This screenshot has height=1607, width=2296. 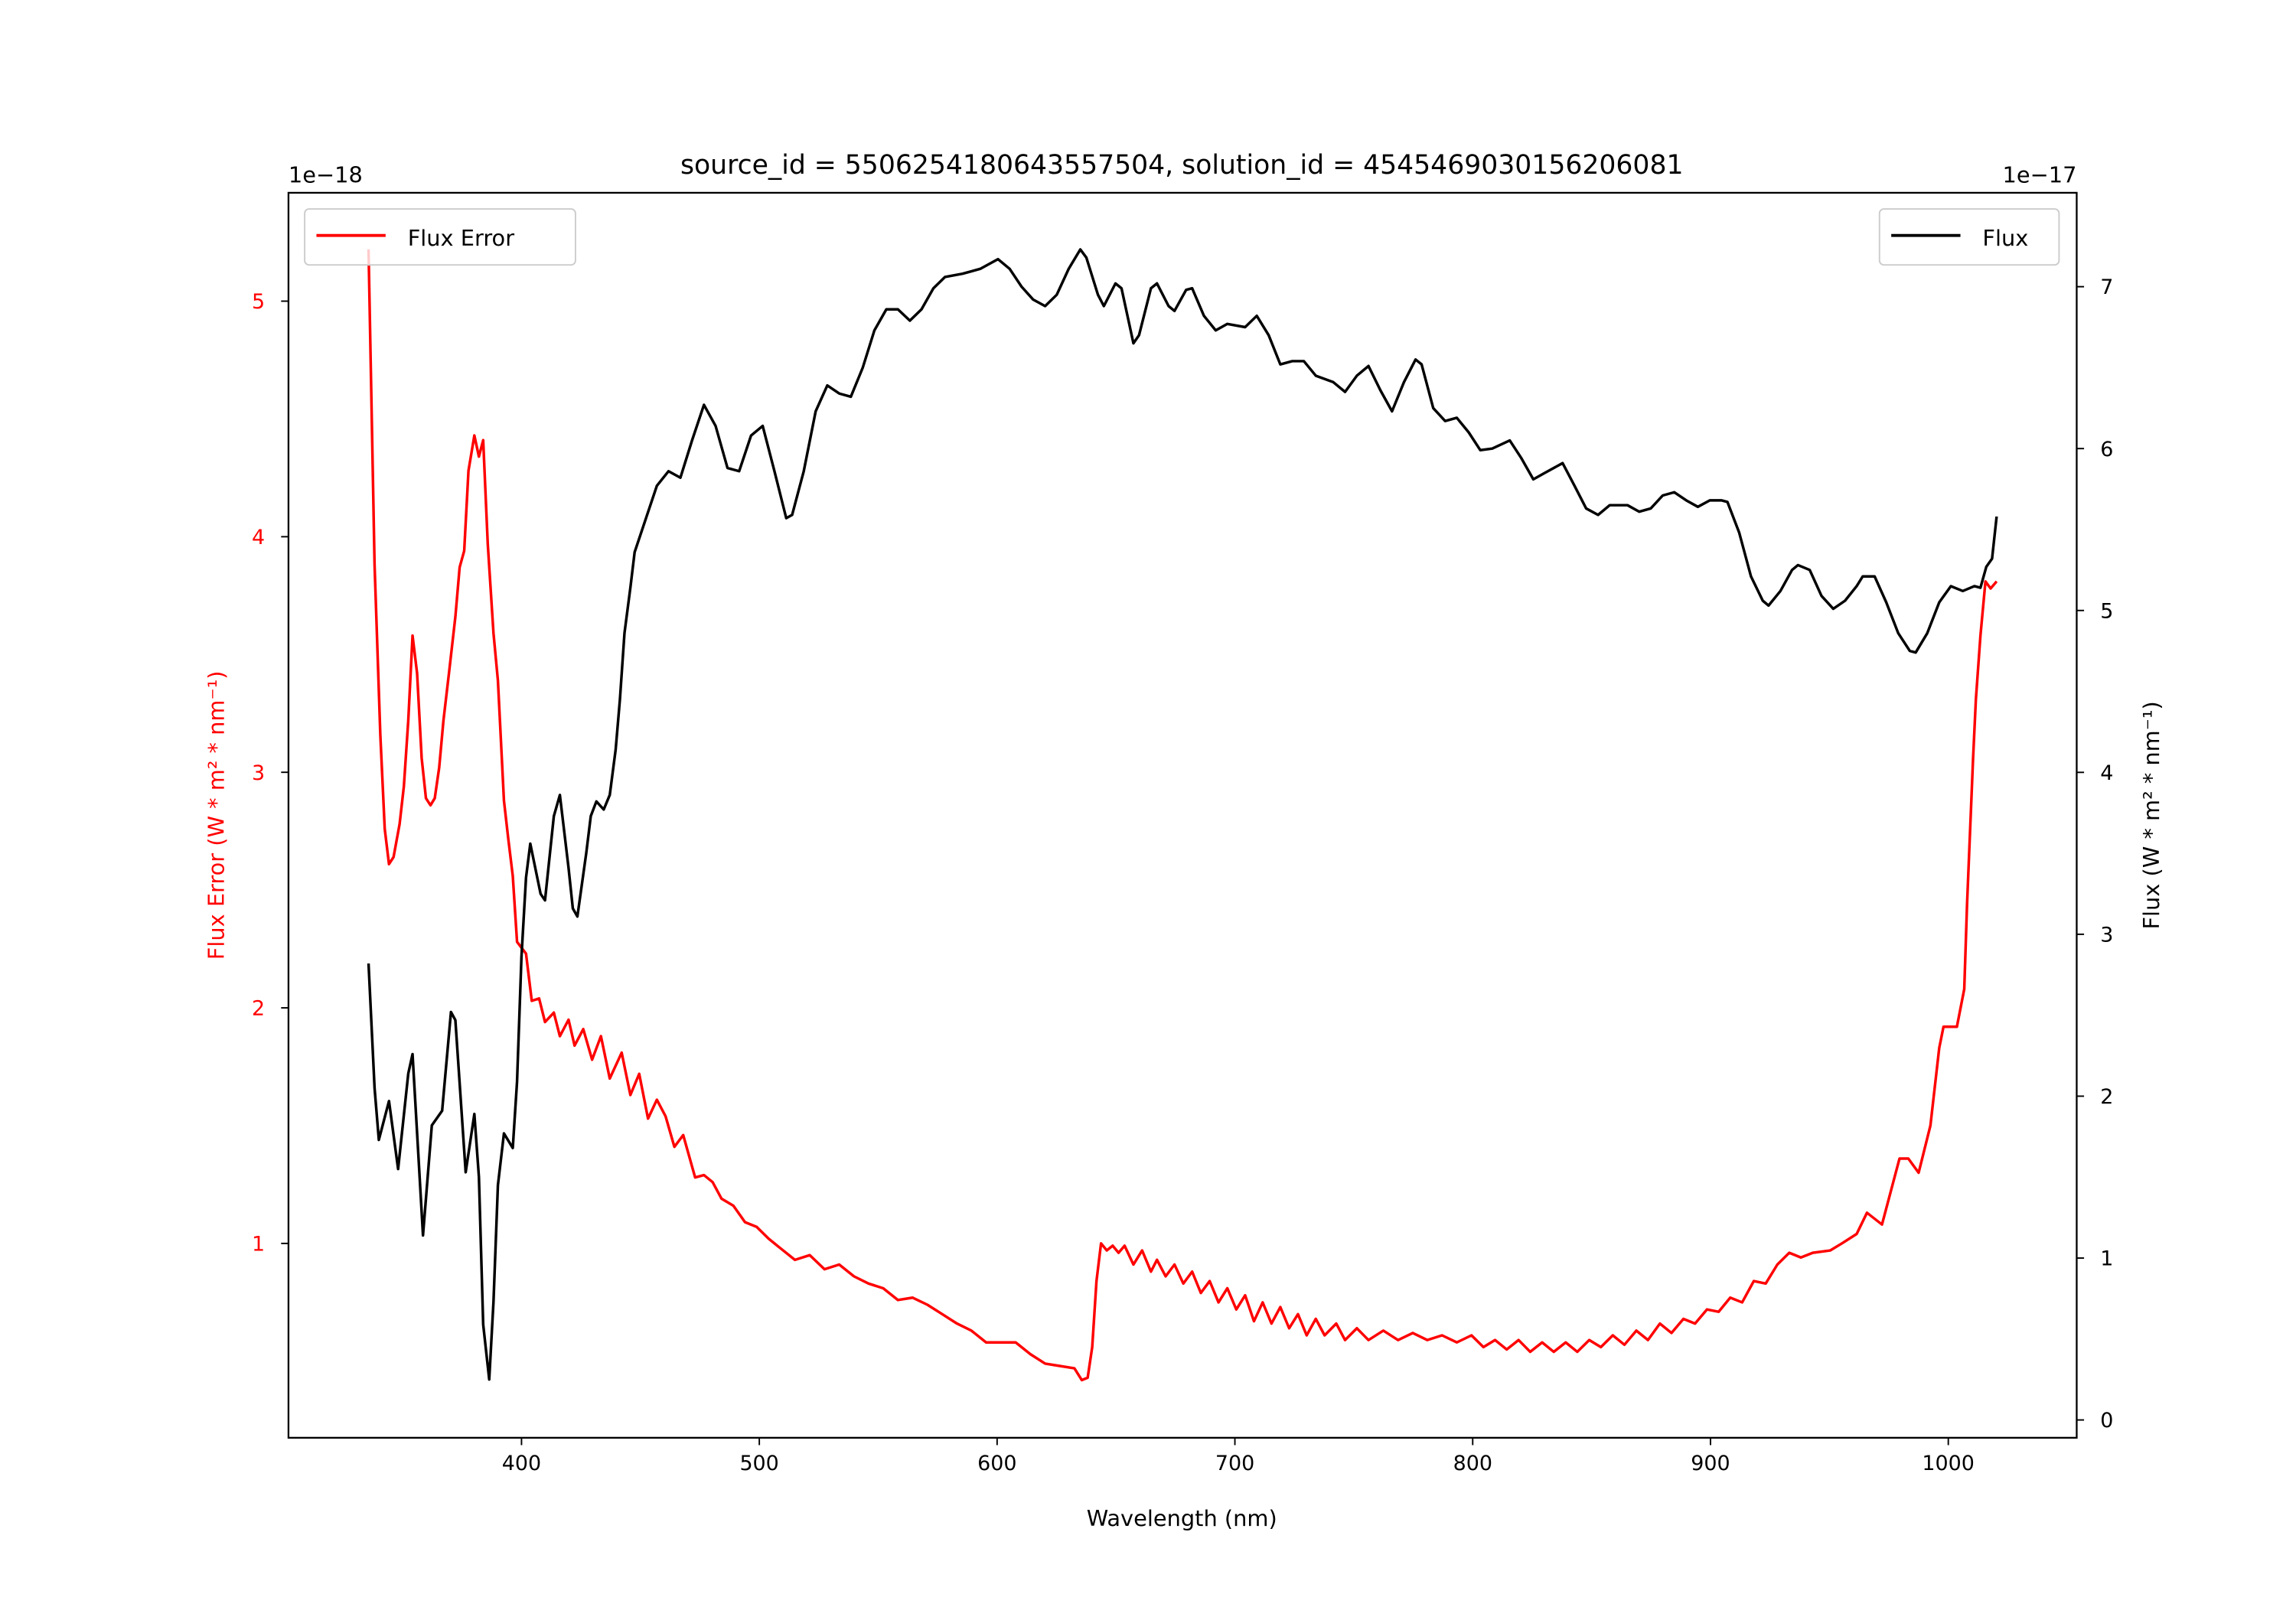 What do you see at coordinates (2106, 449) in the screenshot?
I see `right-y-tick-label: 6` at bounding box center [2106, 449].